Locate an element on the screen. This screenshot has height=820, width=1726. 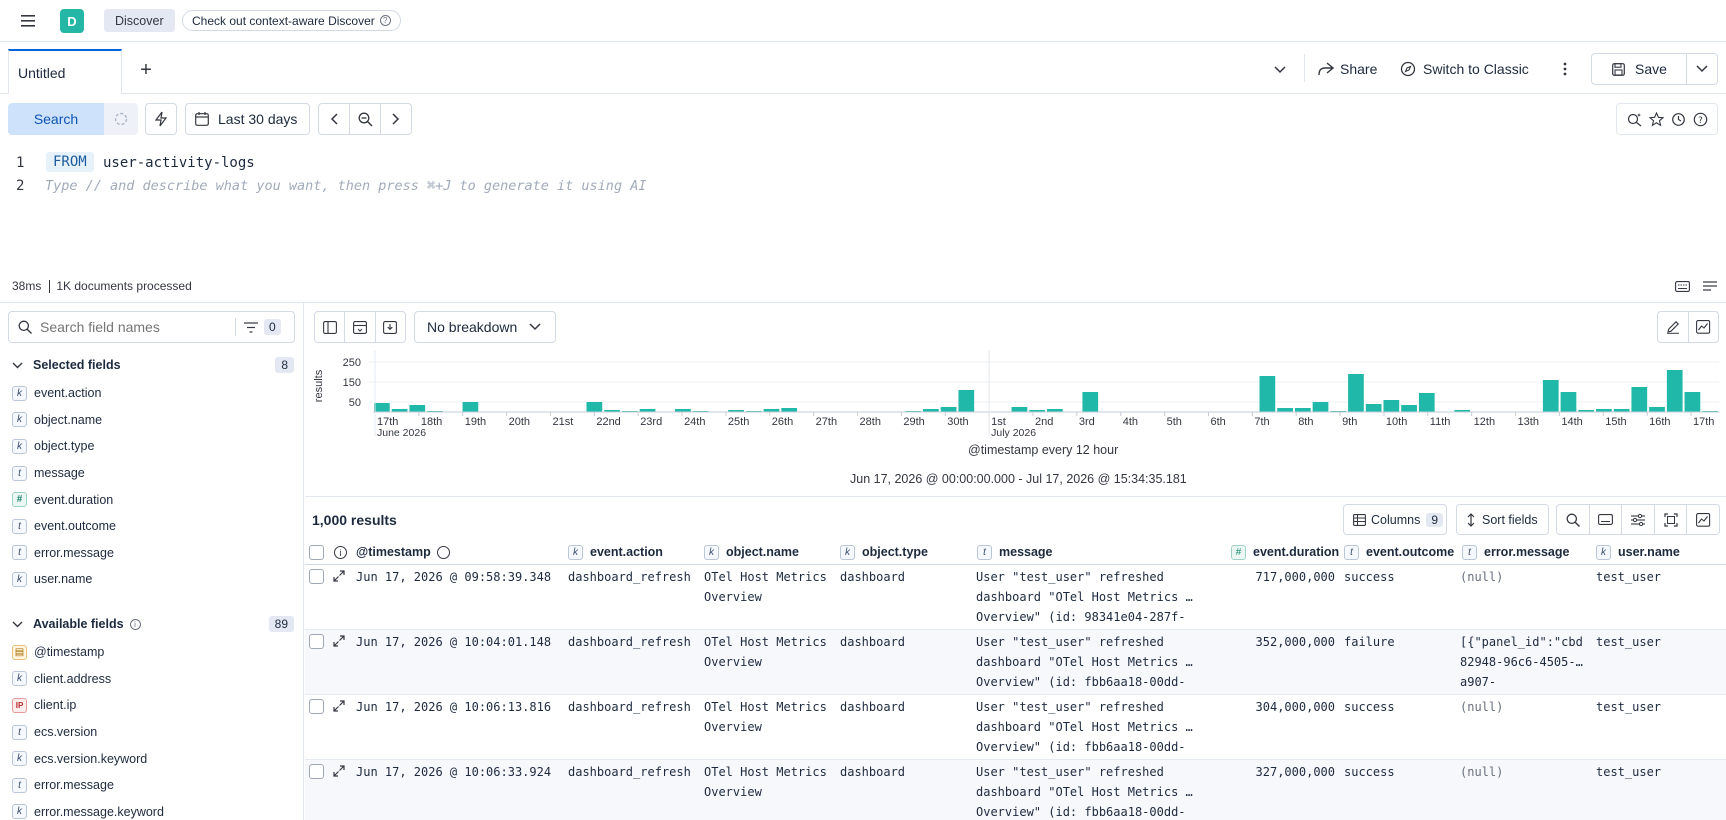
column-header: k event.action is located at coordinates (615, 552).